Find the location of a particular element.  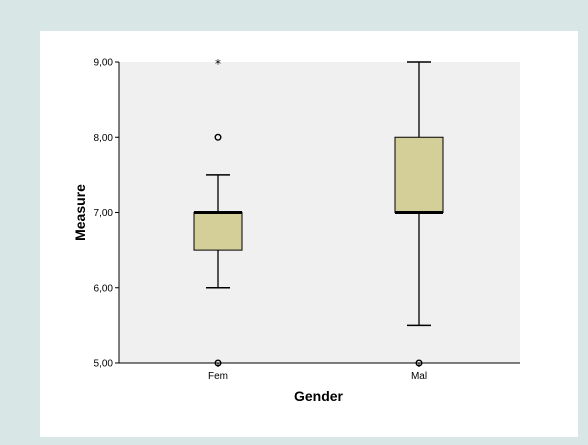

x-axis: Fem Mal is located at coordinates (319, 372).